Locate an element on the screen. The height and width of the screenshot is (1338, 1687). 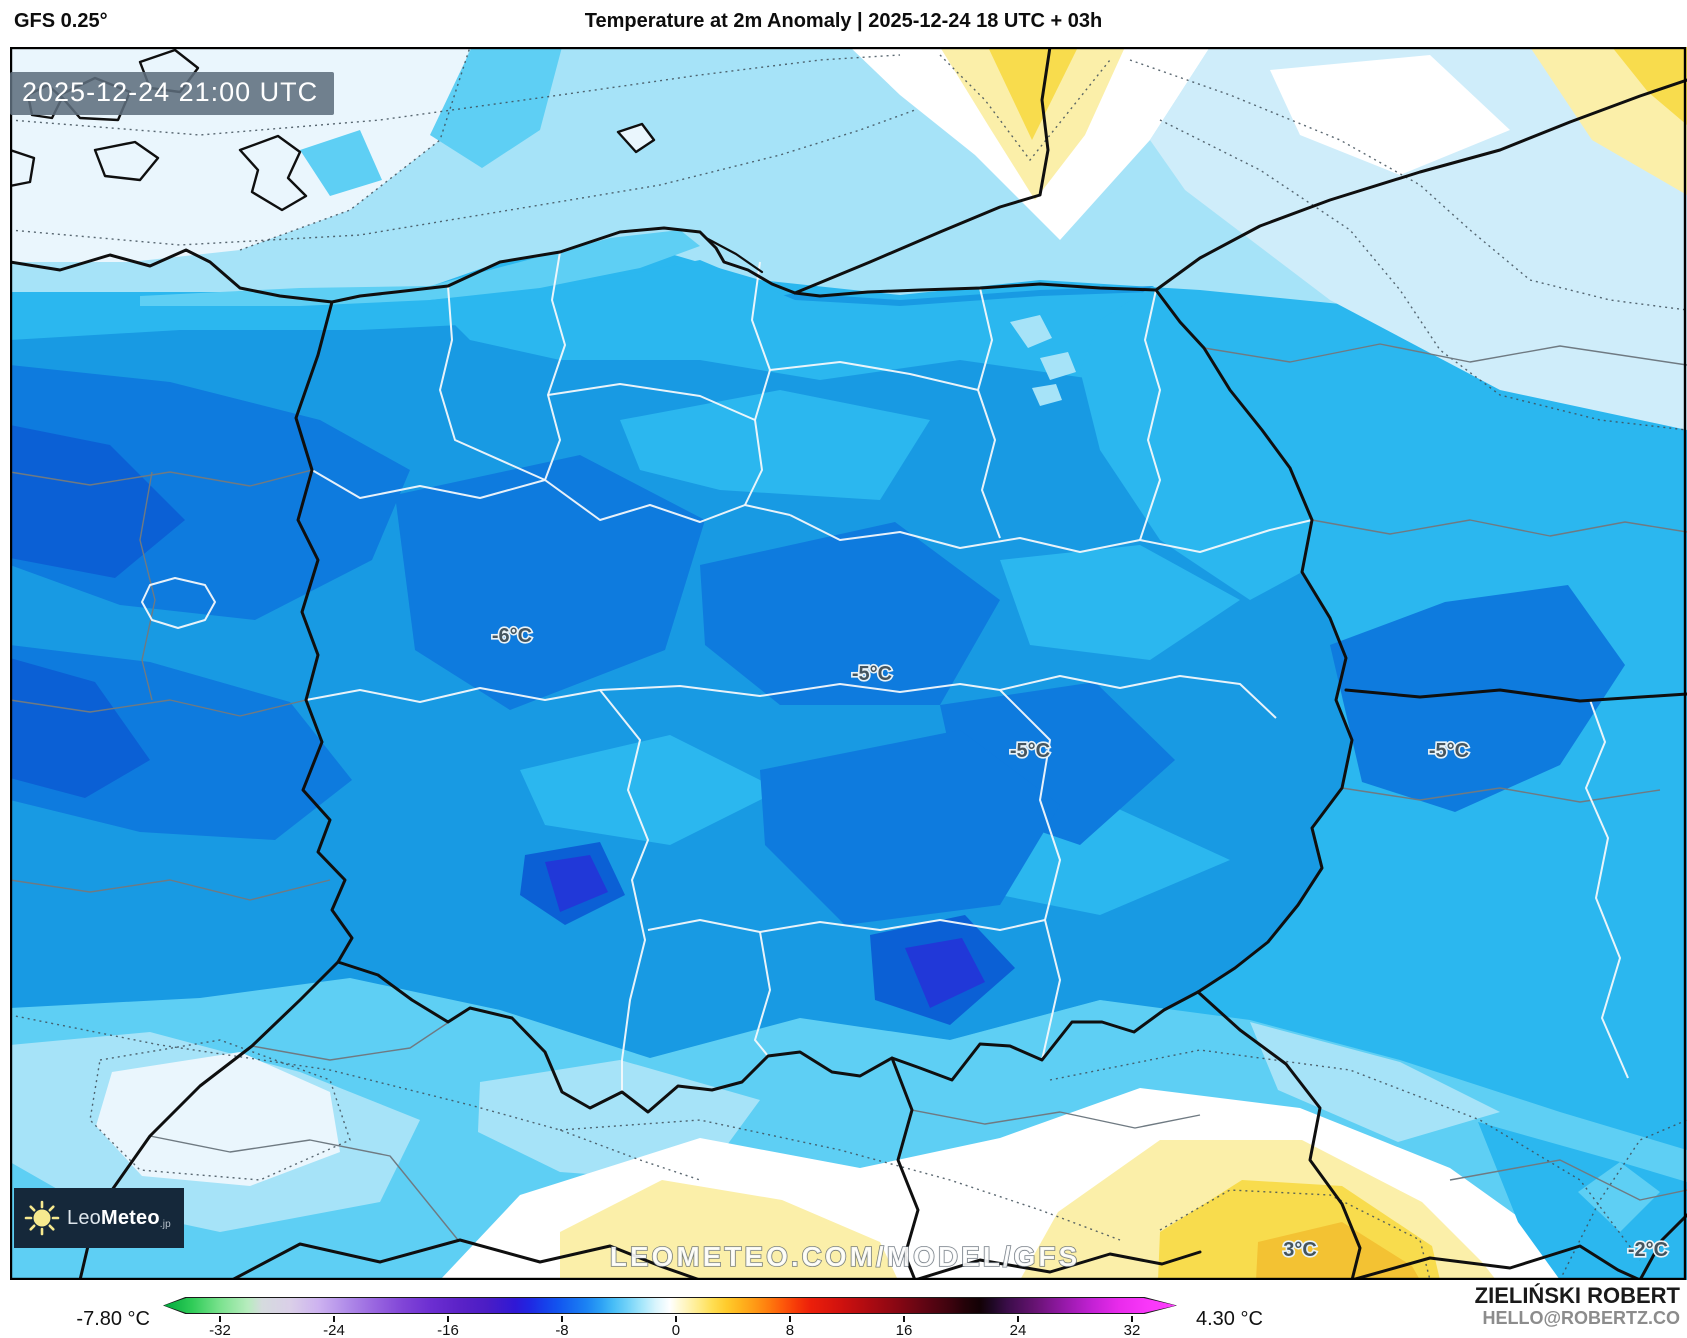
map-value-label: 3°C is located at coordinates (1300, 1250).